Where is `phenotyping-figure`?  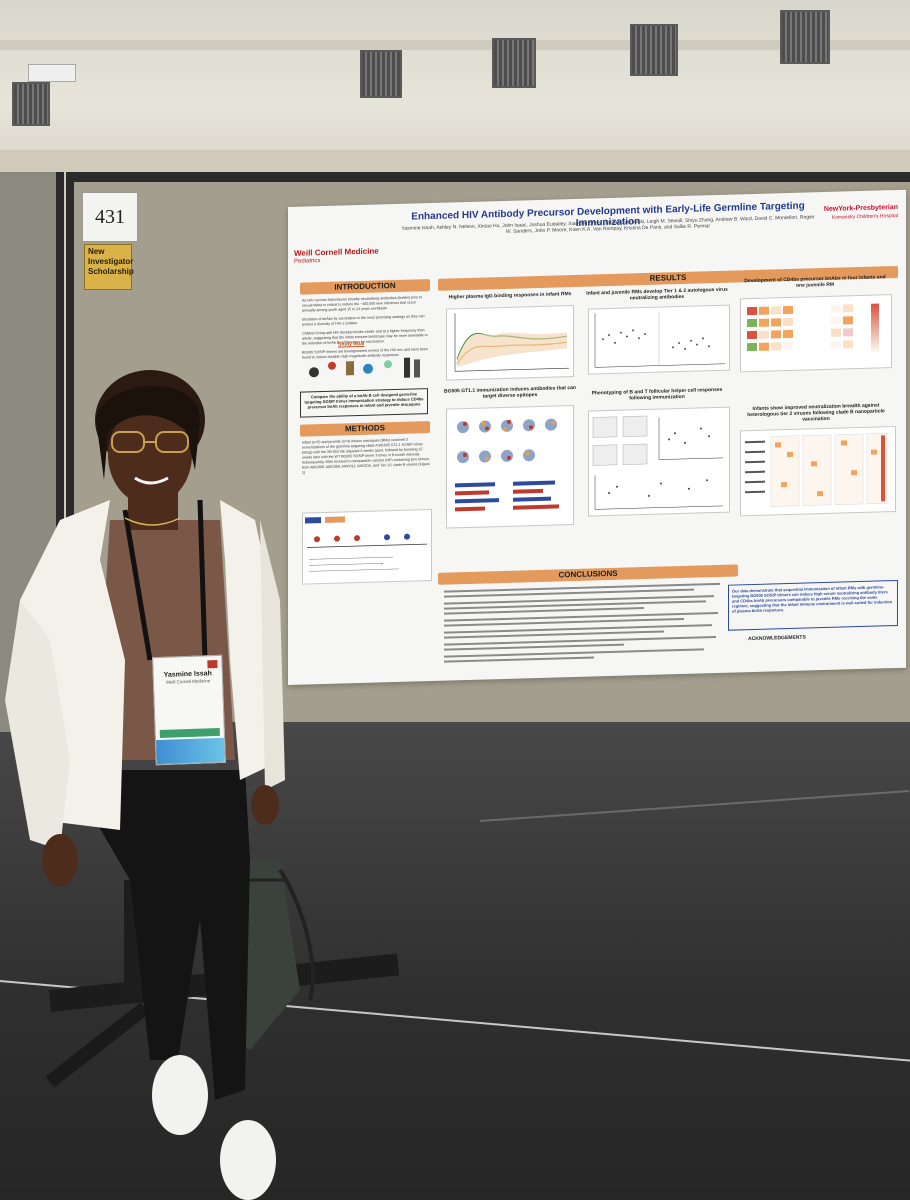 phenotyping-figure is located at coordinates (659, 461).